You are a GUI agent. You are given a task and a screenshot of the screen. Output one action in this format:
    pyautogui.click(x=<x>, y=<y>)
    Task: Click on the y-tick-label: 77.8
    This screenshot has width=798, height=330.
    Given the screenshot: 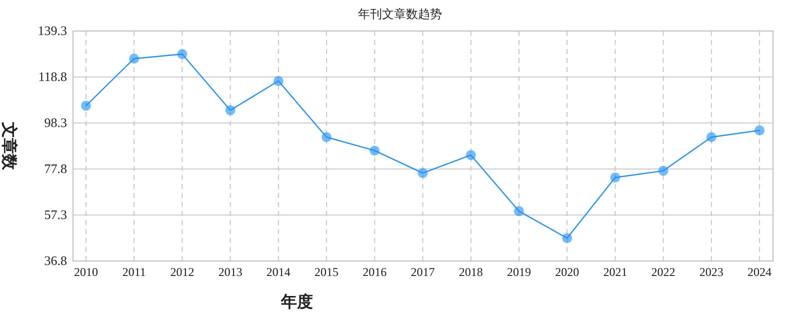 What is the action you would take?
    pyautogui.click(x=55, y=168)
    